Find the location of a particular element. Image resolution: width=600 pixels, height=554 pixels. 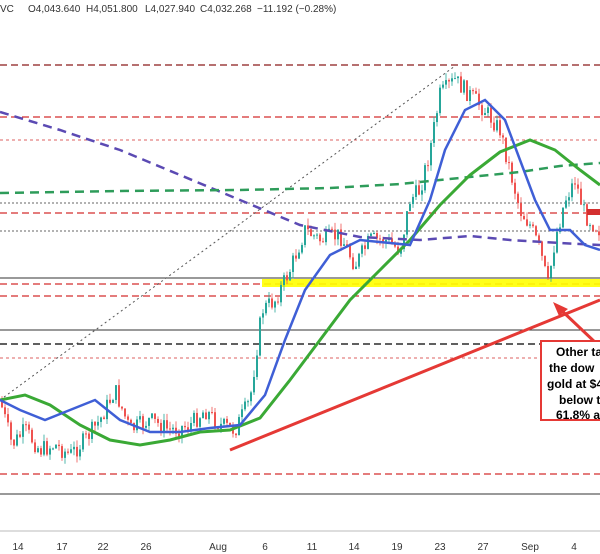

x-tick-label: 14 is located at coordinates (18, 547).